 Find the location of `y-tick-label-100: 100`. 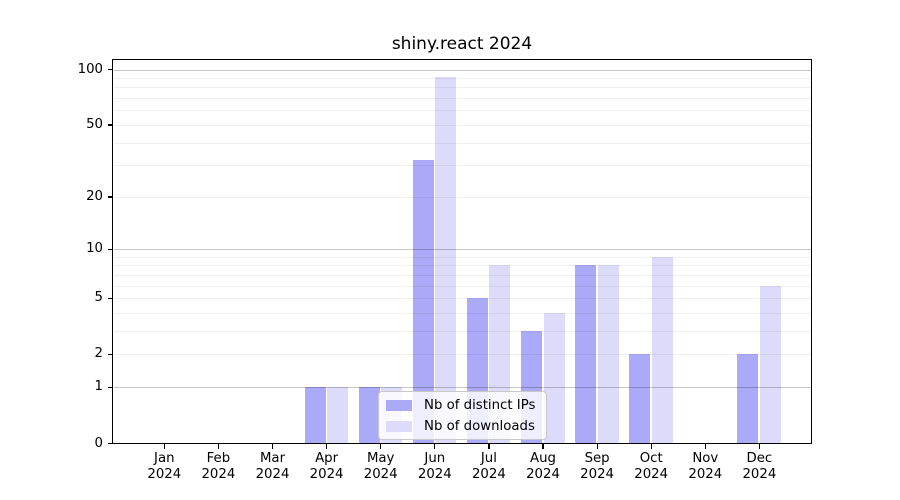

y-tick-label-100: 100 is located at coordinates (90, 69).